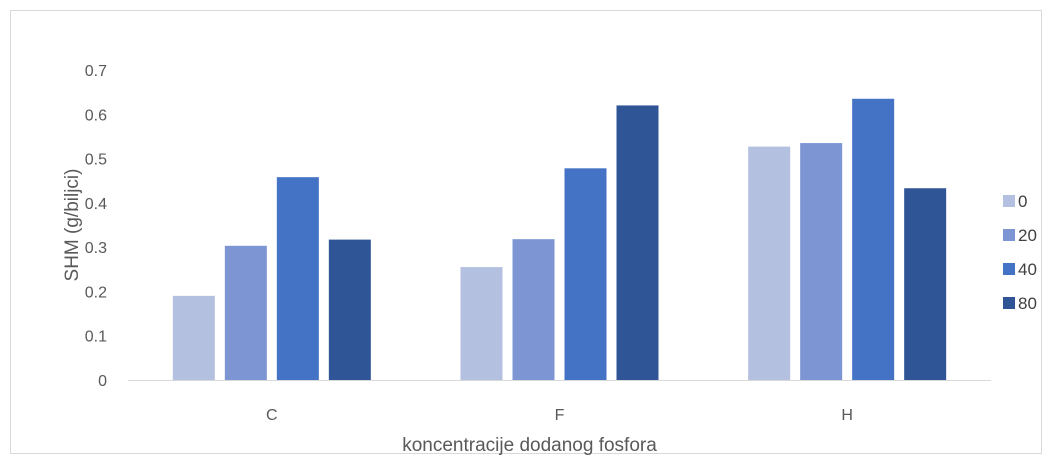  I want to click on y-tick-label: 0.6, so click(96, 115).